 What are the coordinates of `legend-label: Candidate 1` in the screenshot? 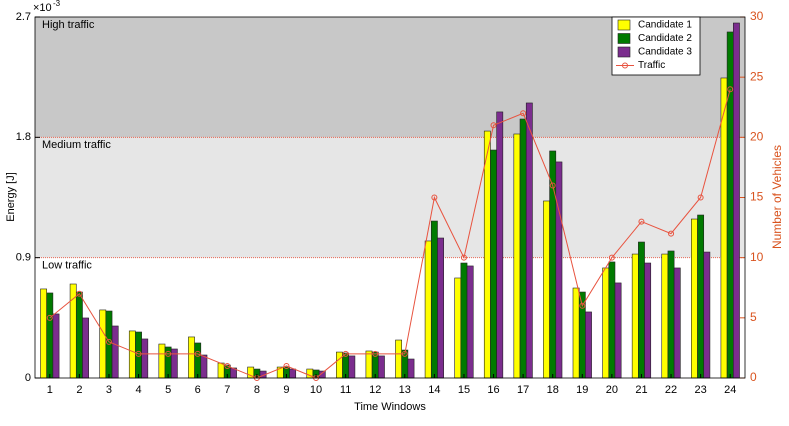 It's located at (665, 25).